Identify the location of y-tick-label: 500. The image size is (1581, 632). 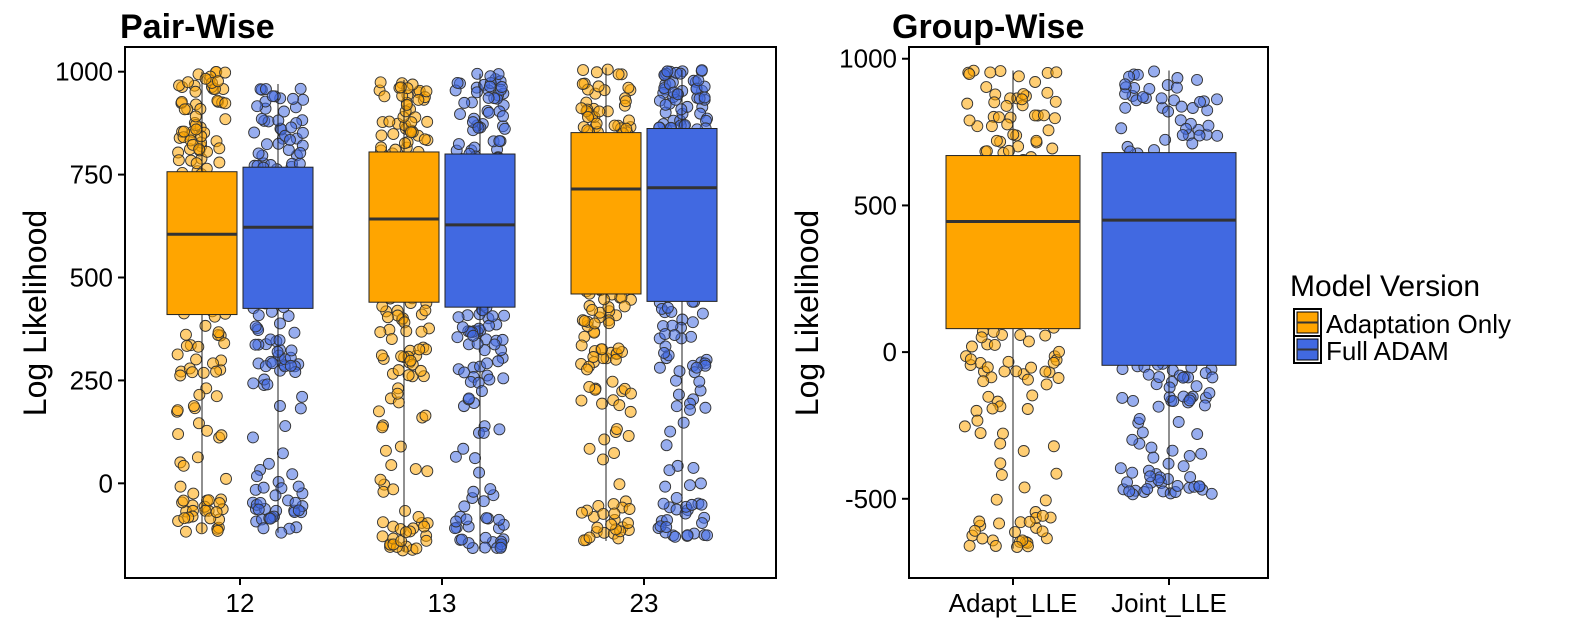
(875, 205).